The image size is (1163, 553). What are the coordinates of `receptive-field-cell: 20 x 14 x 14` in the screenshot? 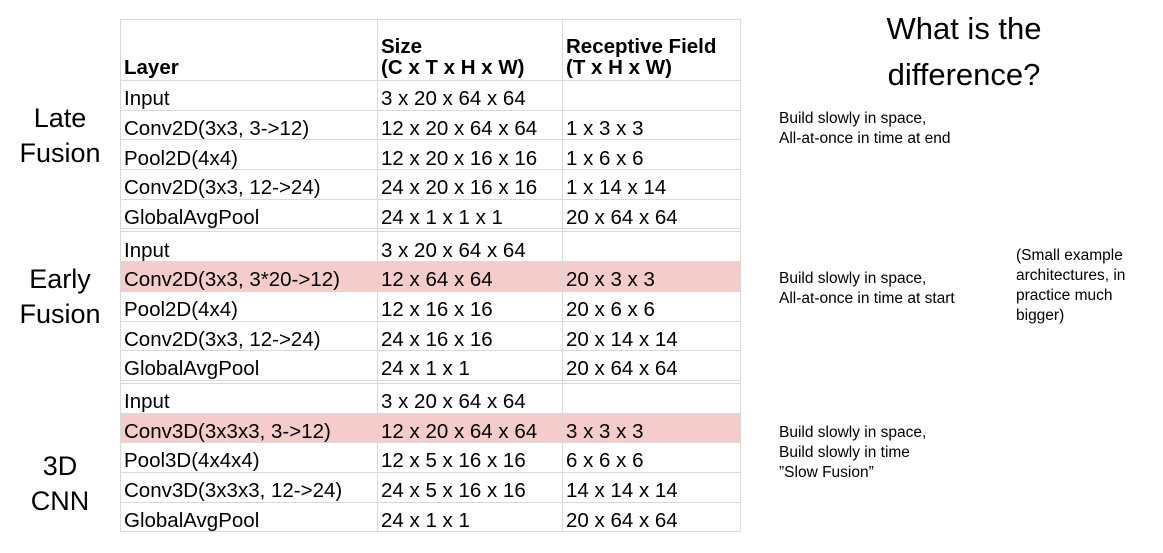 It's located at (651, 336).